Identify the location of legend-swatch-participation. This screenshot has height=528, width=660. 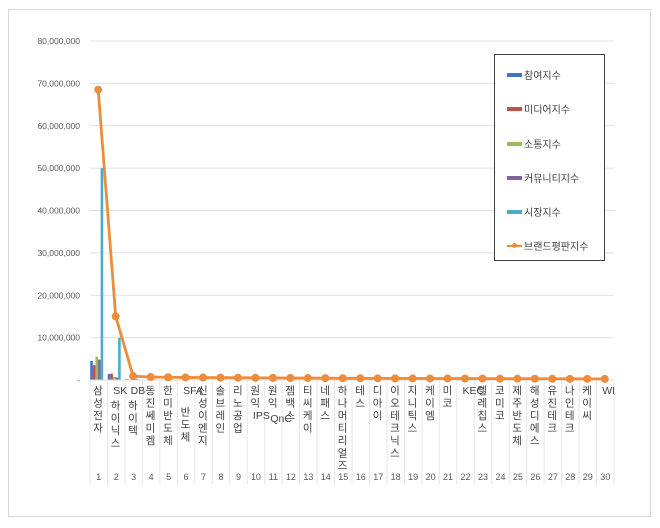
(514, 74).